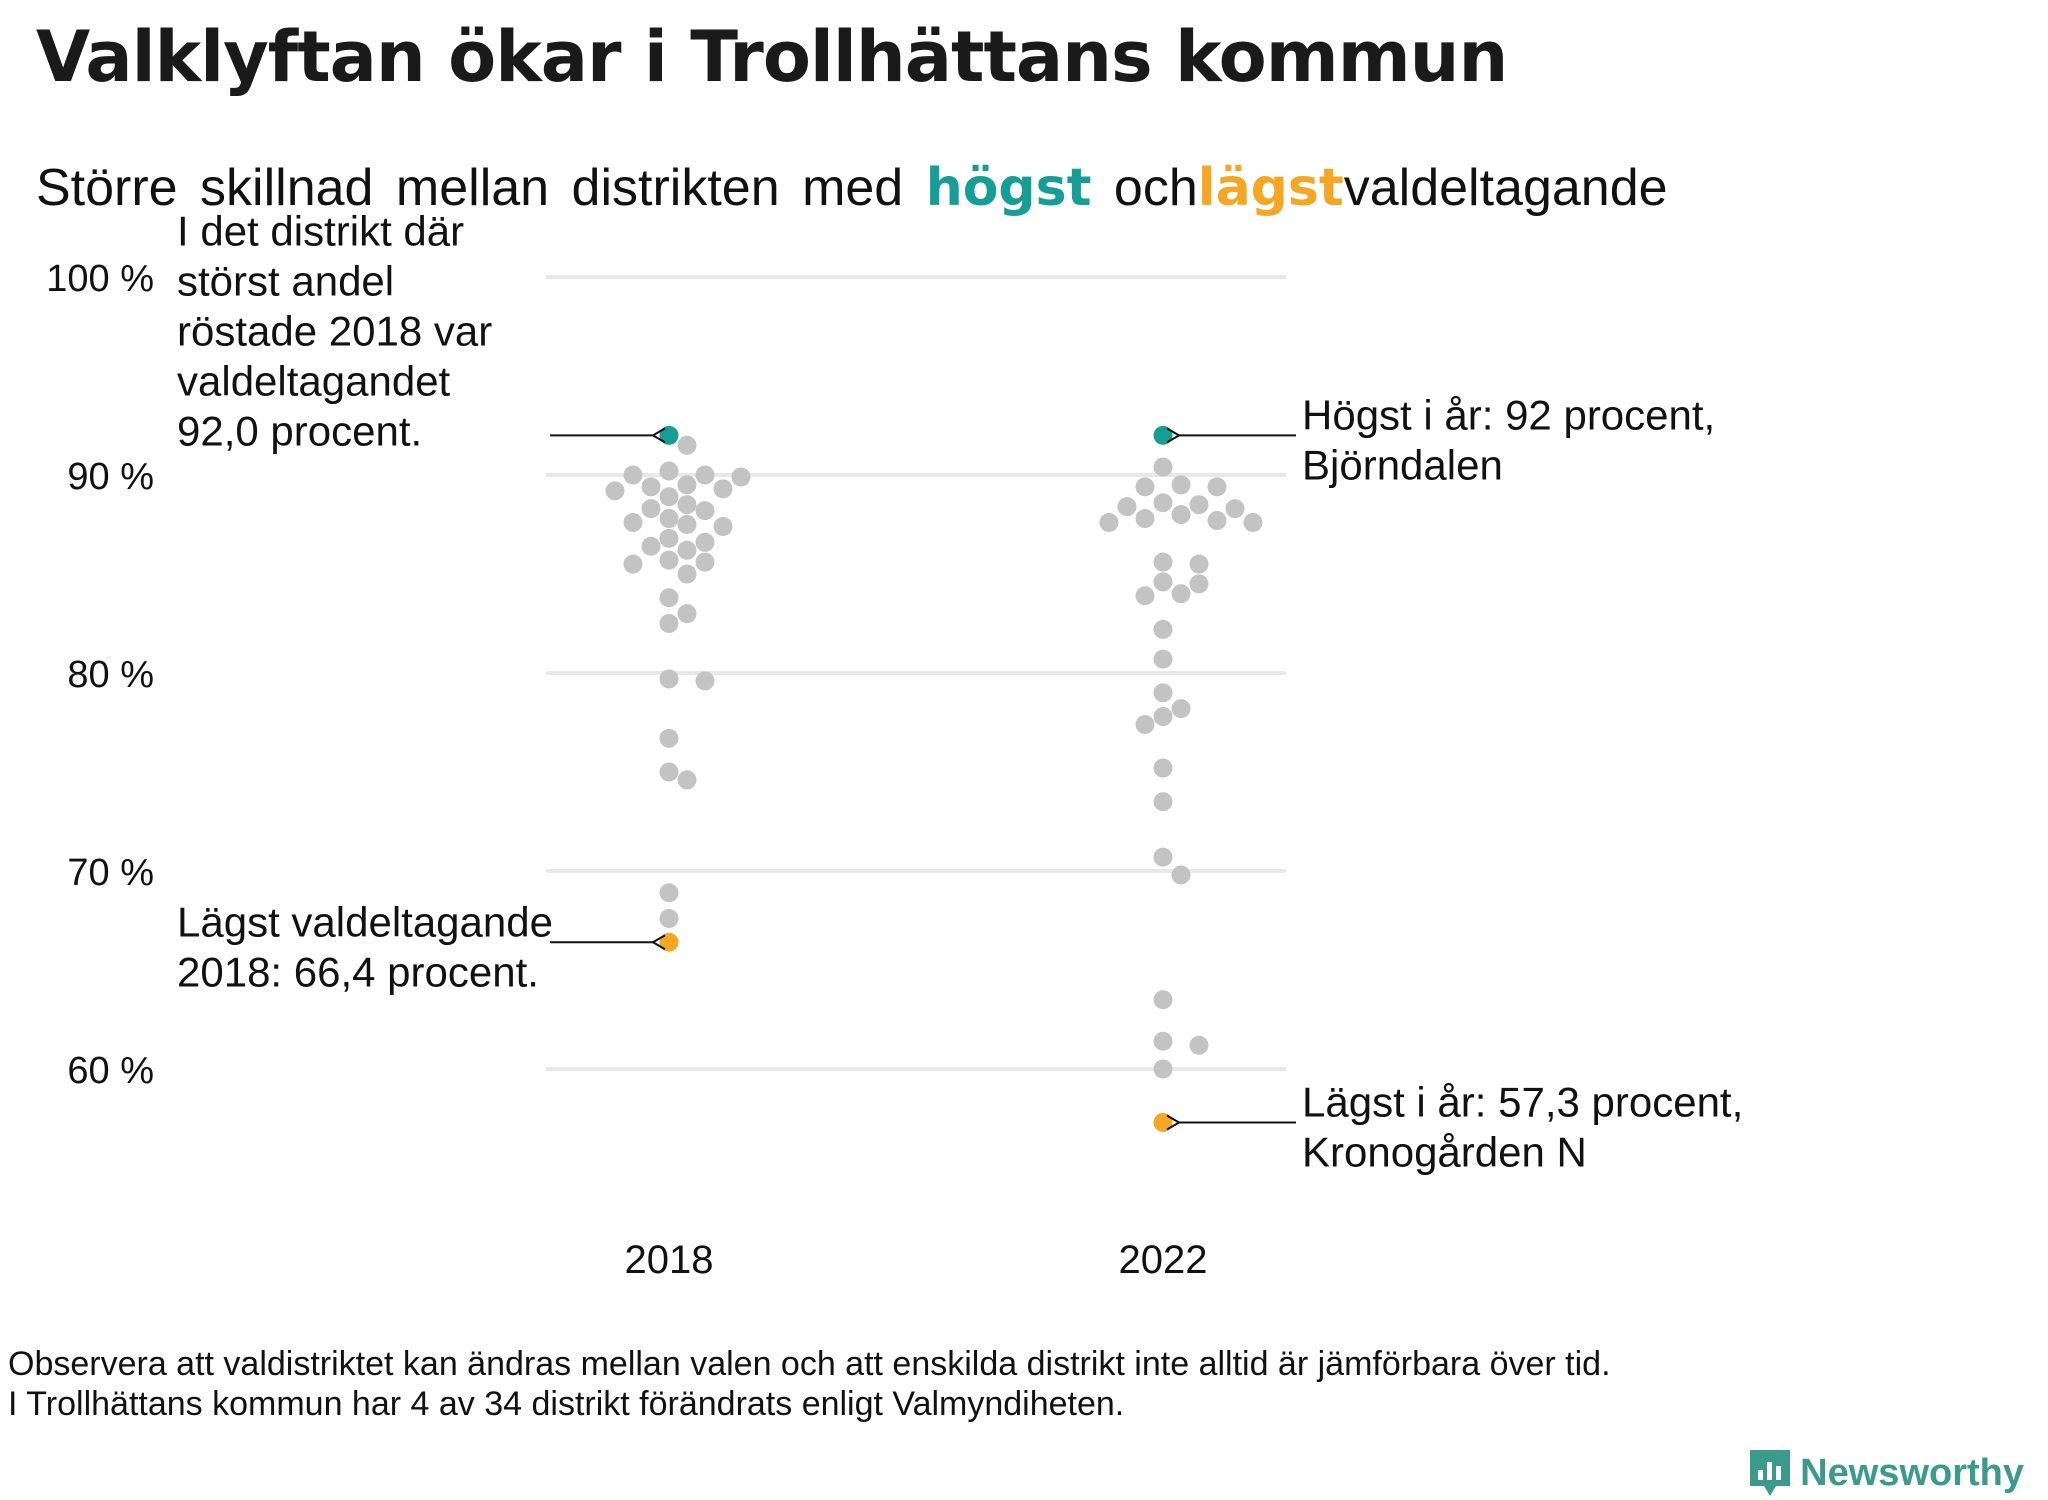 This screenshot has width=2048, height=1500. Describe the element at coordinates (334, 330) in the screenshot. I see `annotation-text: röstade 2018 var` at that location.